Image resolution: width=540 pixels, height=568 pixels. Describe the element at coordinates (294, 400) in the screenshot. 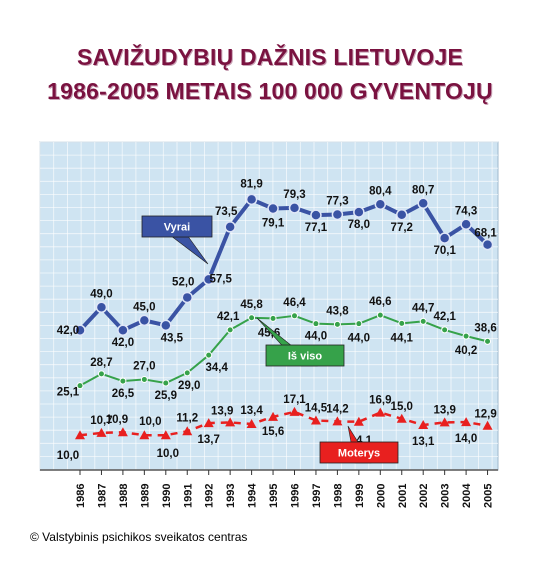

I see `data-label: 17,1` at that location.